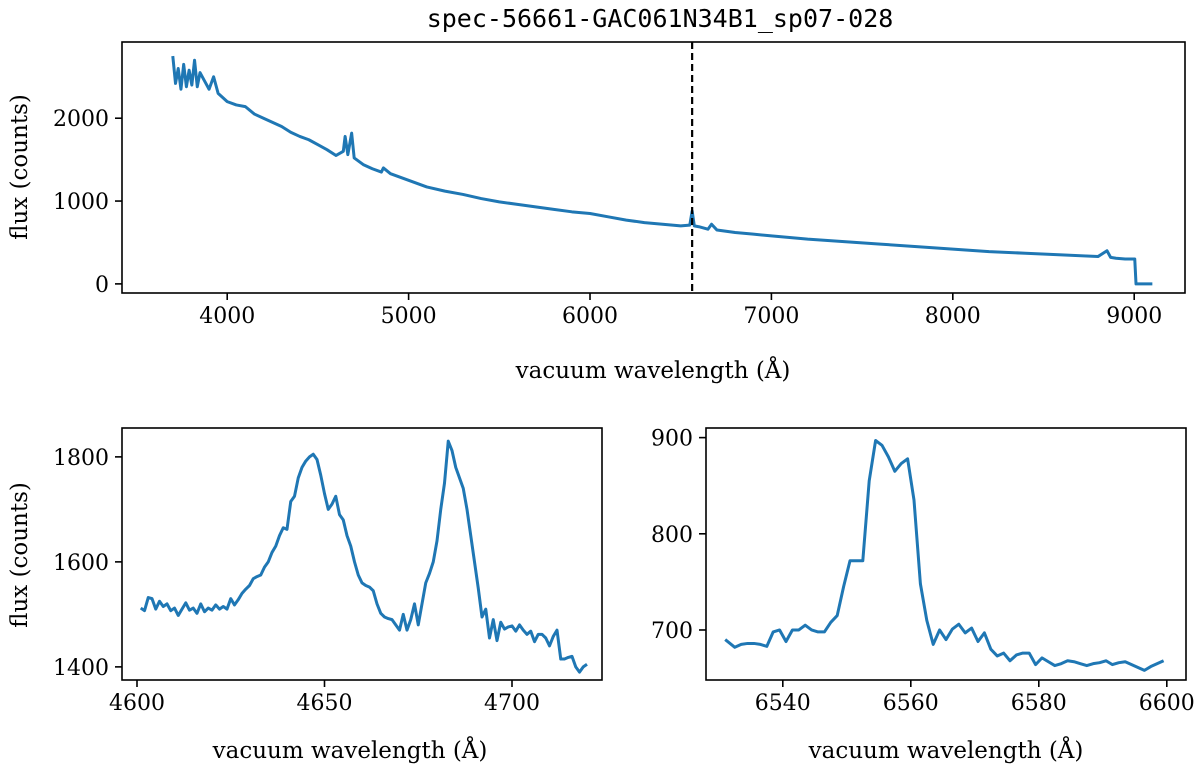  I want to click on overview-x-tick-label: 8000, so click(953, 316).